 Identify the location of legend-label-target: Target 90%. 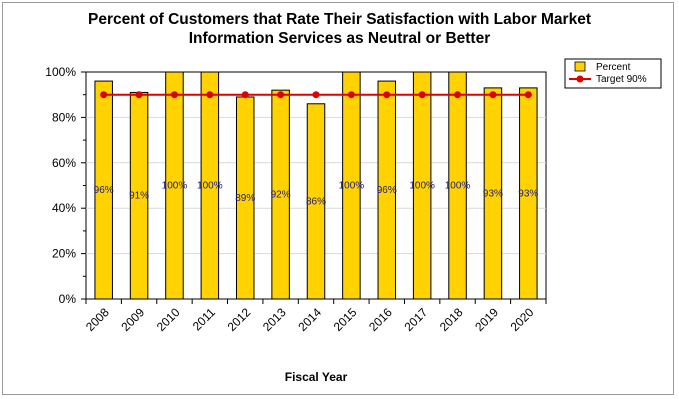
(621, 79).